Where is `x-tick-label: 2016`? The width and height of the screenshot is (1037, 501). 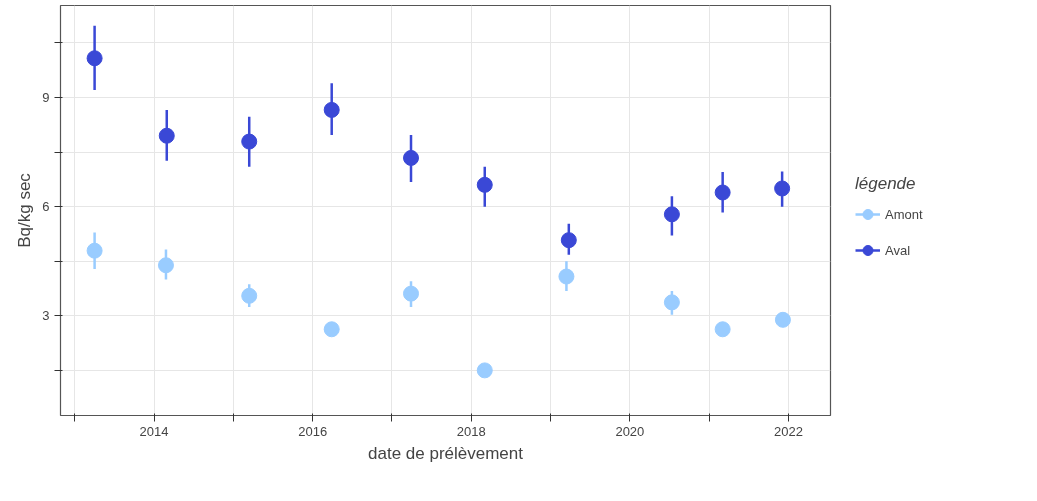 x-tick-label: 2016 is located at coordinates (313, 431).